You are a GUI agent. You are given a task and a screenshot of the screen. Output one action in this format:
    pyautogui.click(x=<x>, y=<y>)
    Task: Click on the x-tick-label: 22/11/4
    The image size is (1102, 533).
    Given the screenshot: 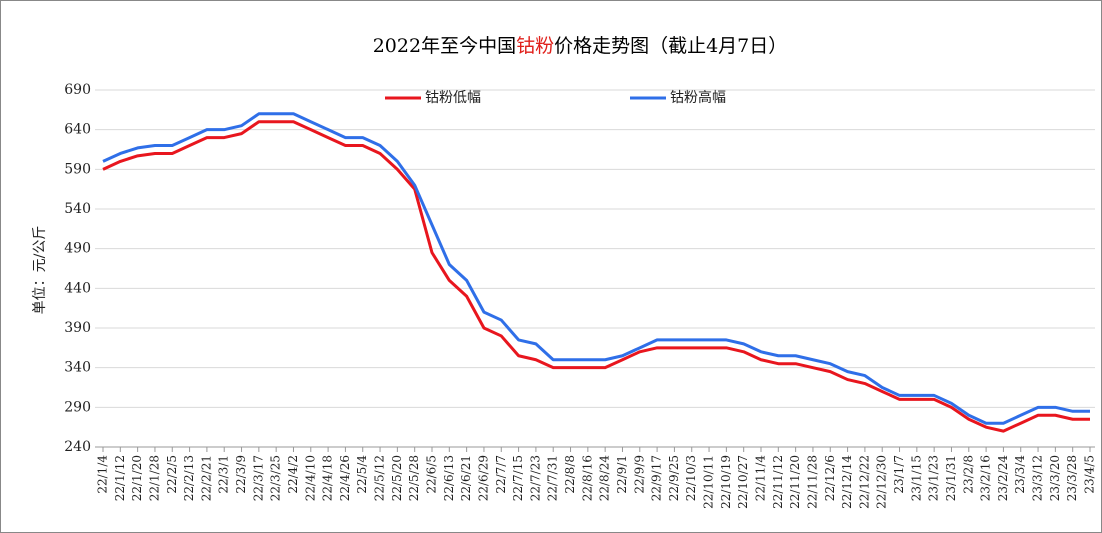 What is the action you would take?
    pyautogui.click(x=761, y=478)
    